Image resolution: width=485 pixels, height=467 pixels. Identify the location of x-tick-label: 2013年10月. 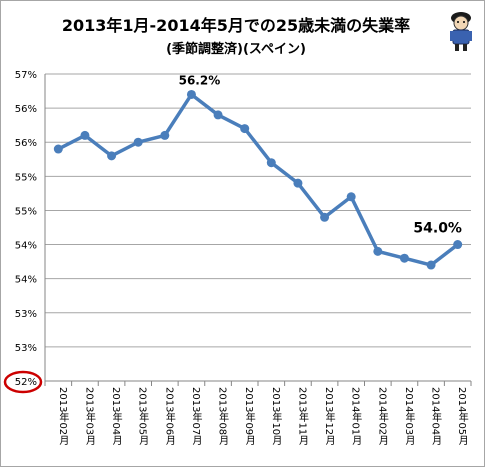
(276, 416).